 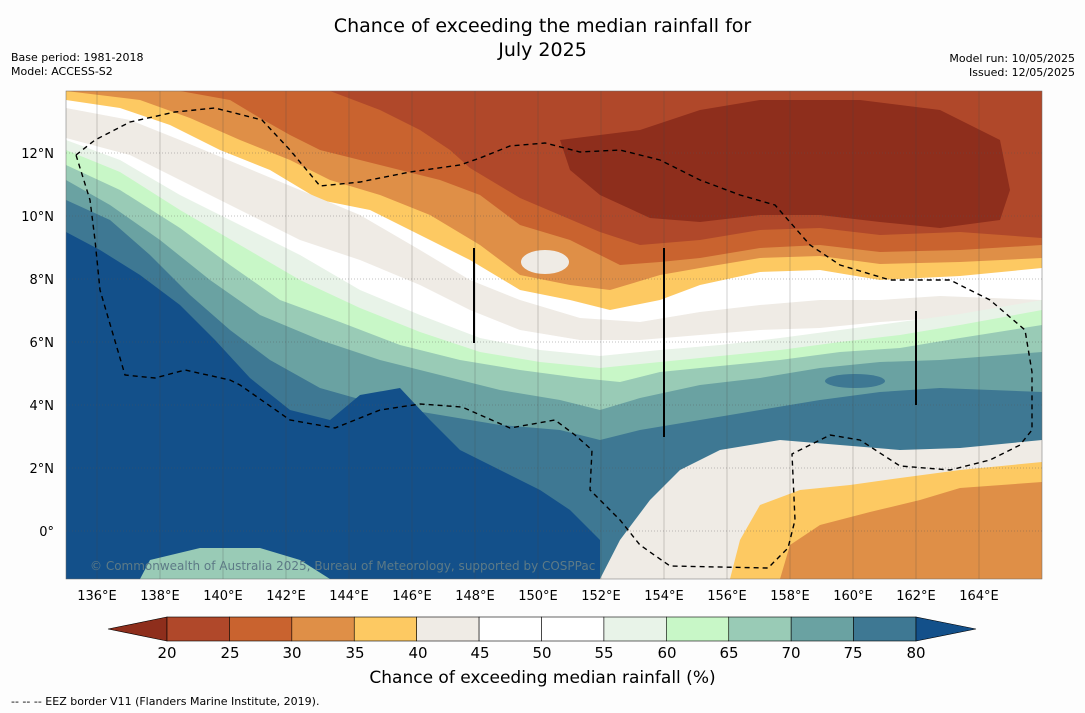 What do you see at coordinates (855, 381) in the screenshot?
I see `east-wet-blob` at bounding box center [855, 381].